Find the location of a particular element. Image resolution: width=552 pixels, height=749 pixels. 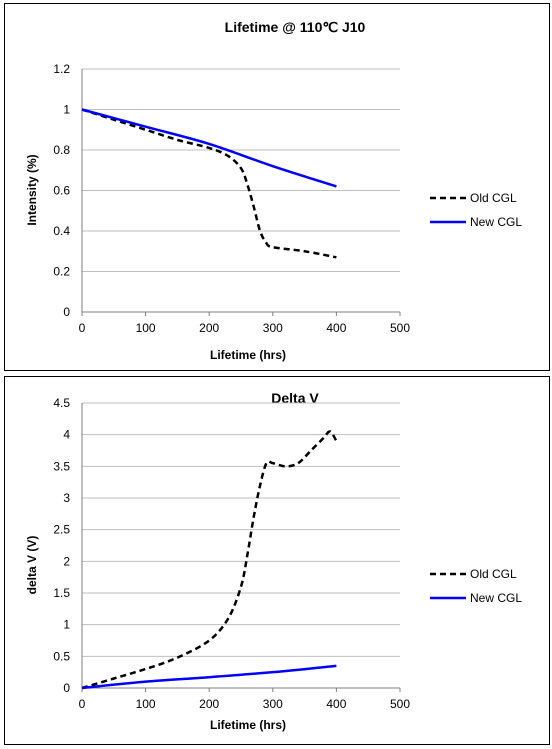

y-axis-label: Intensity (%) is located at coordinates (32, 189).